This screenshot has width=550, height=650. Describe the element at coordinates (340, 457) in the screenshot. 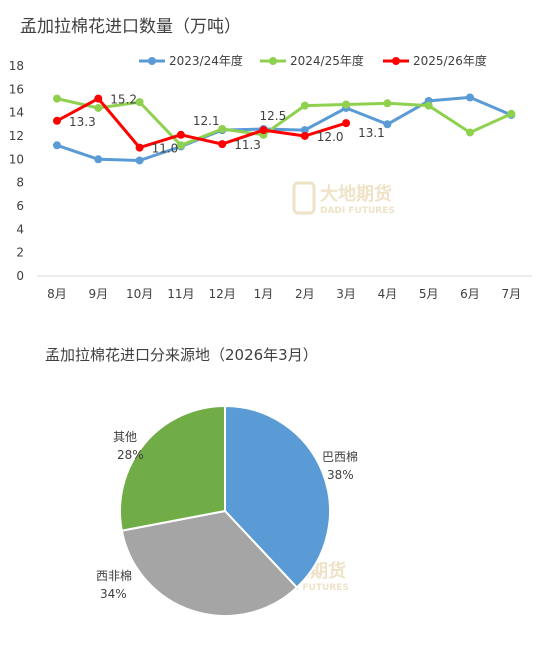

I see `pie-slice-name: 巴西棉` at that location.